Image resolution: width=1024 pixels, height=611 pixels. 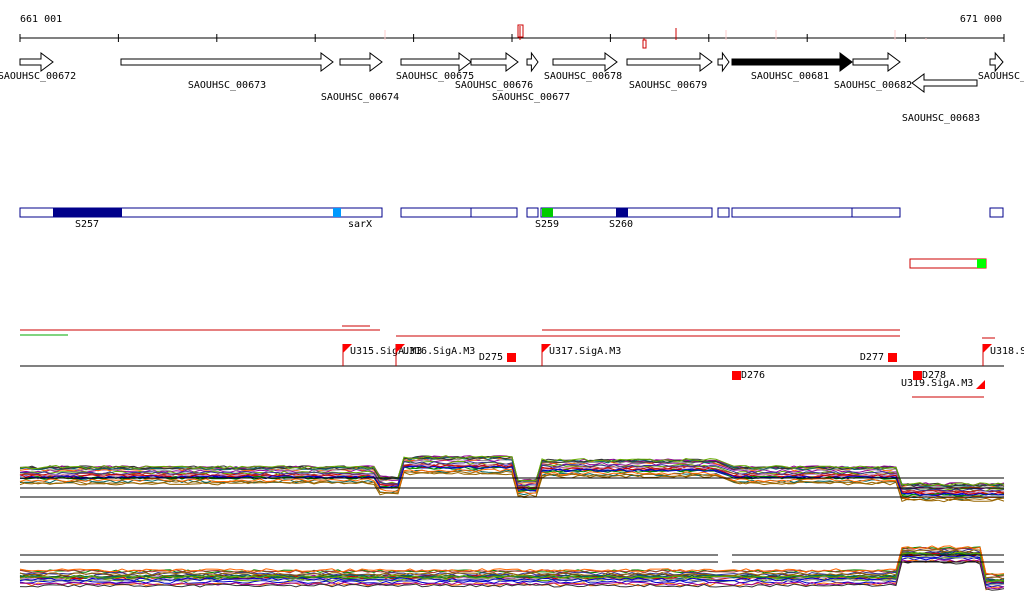 What do you see at coordinates (1007, 351) in the screenshot?
I see `promoter-label: U318.SigA.M3` at bounding box center [1007, 351].